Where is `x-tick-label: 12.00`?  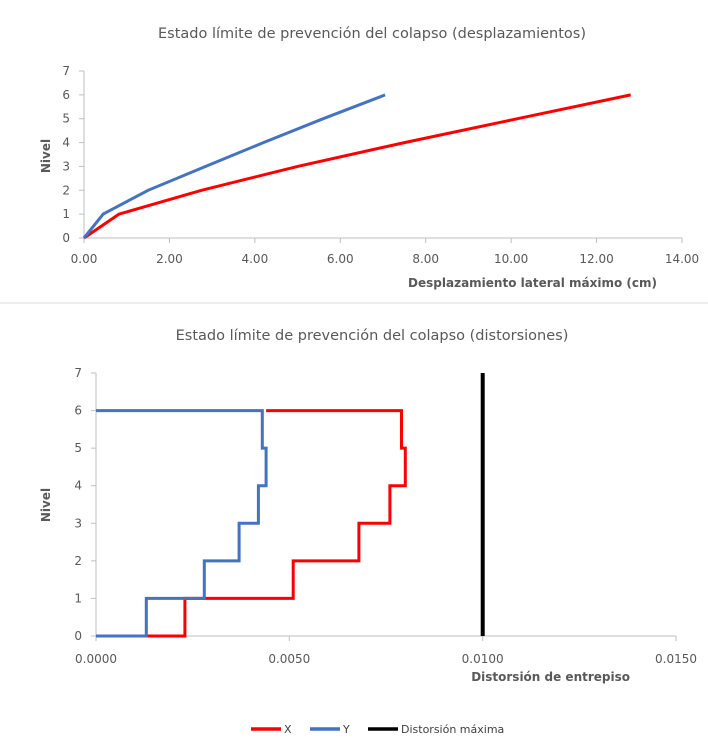 x-tick-label: 12.00 is located at coordinates (596, 259).